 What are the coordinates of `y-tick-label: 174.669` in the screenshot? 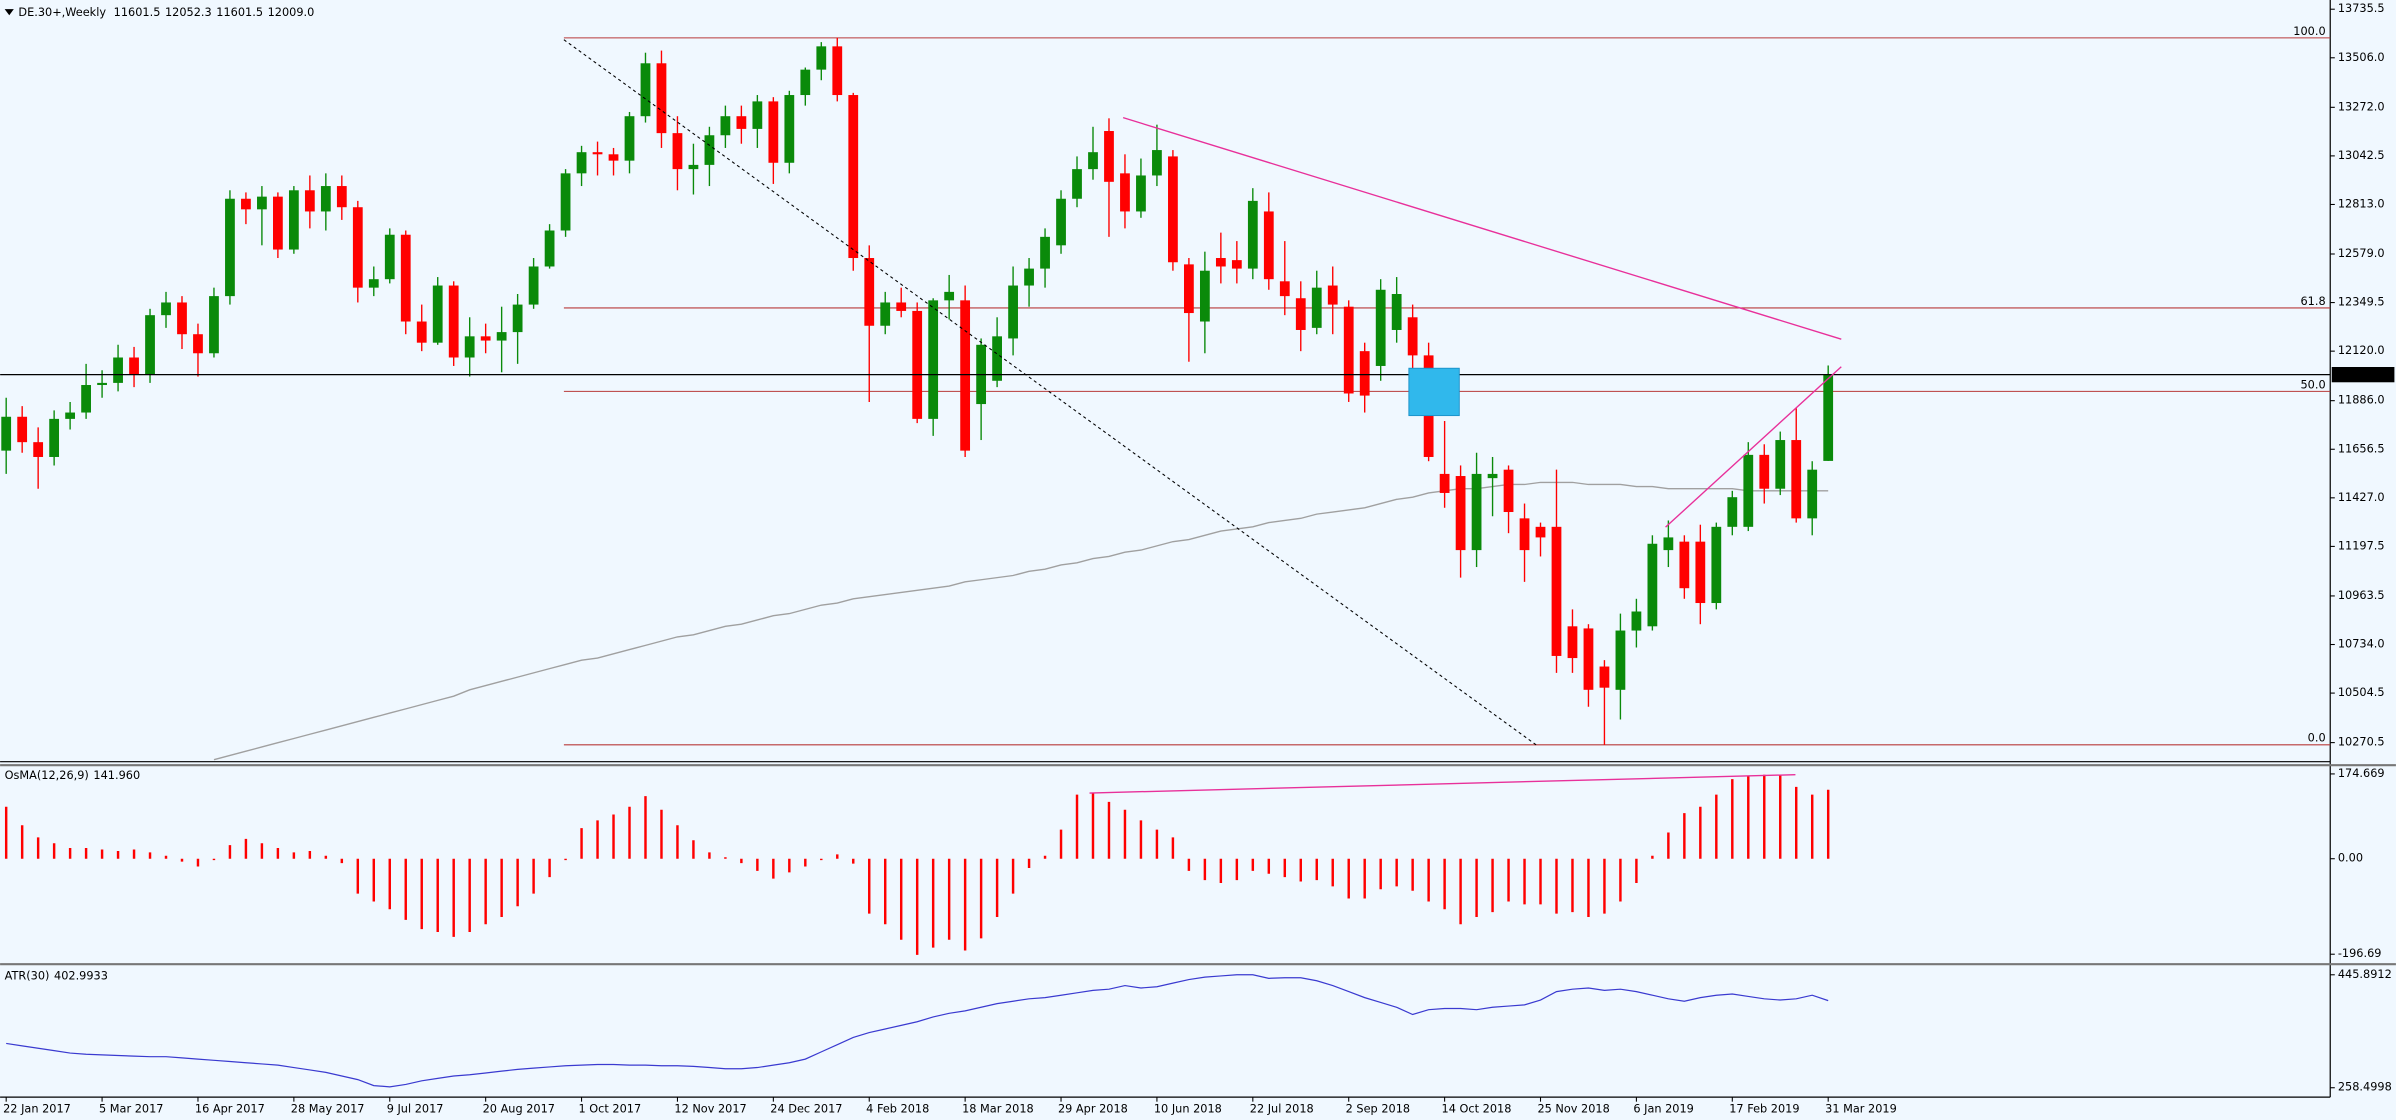 It's located at (2361, 773).